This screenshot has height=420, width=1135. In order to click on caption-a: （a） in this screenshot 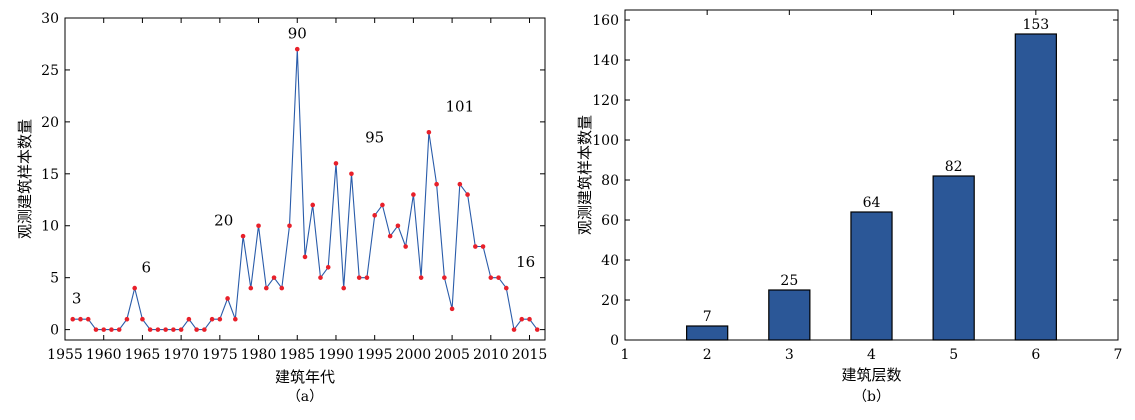, I will do `click(305, 397)`.